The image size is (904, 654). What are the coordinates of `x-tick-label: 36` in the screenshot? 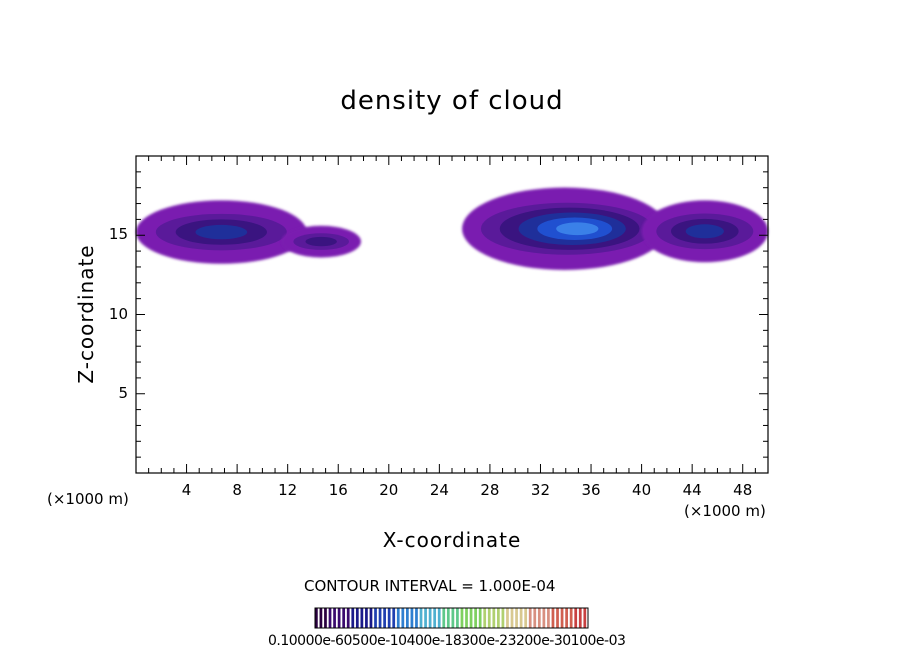 It's located at (591, 490).